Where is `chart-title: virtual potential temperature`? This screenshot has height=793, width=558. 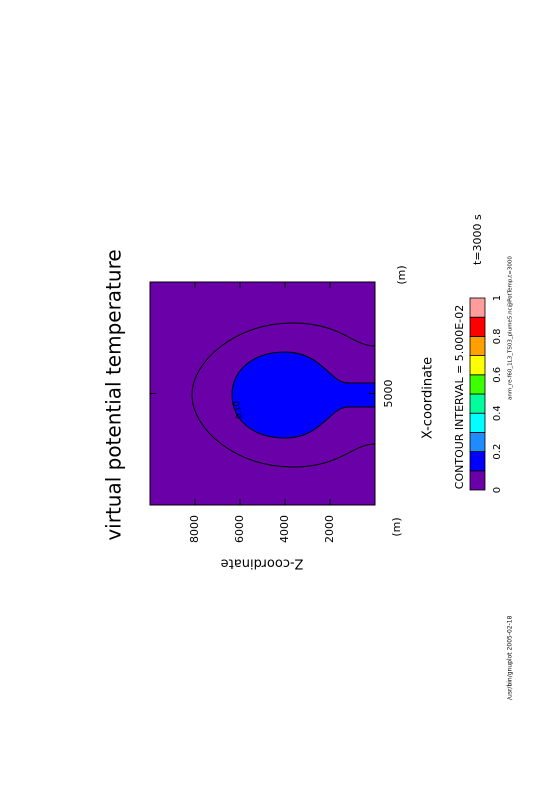
chart-title: virtual potential temperature is located at coordinates (114, 394).